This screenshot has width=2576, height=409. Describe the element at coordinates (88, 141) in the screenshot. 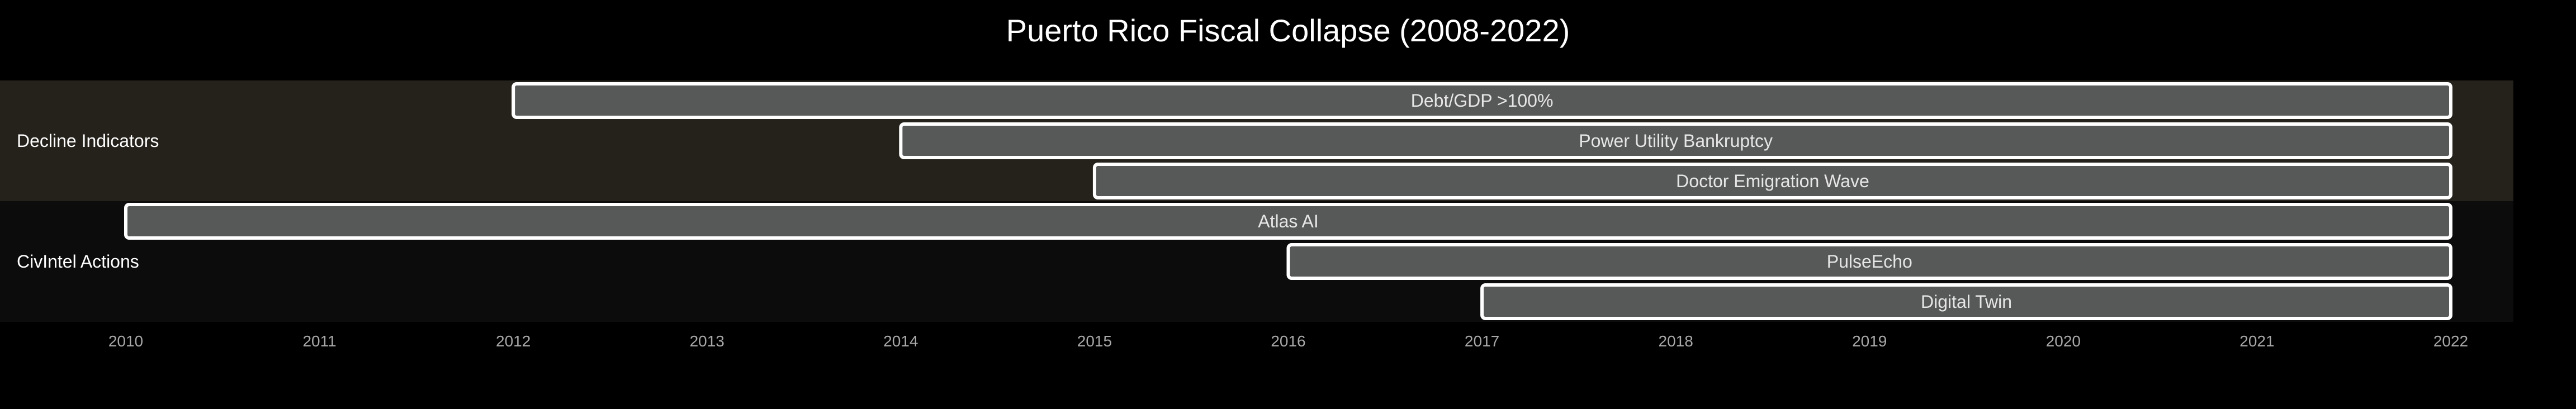

I see `section-label: Decline Indicators` at that location.